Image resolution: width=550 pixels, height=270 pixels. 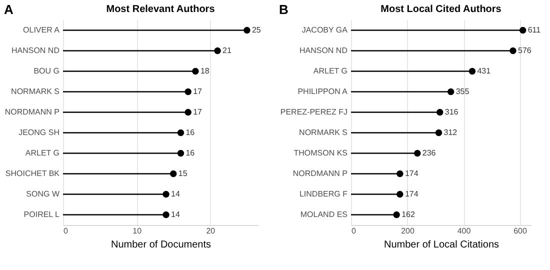 I want to click on chart-title: Most Local Cited Authors, so click(x=441, y=9).